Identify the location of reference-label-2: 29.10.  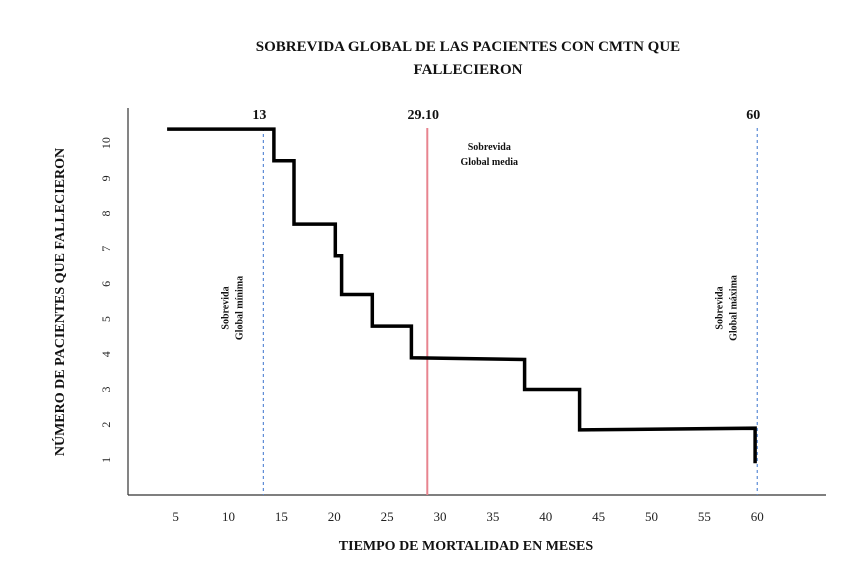
(424, 115).